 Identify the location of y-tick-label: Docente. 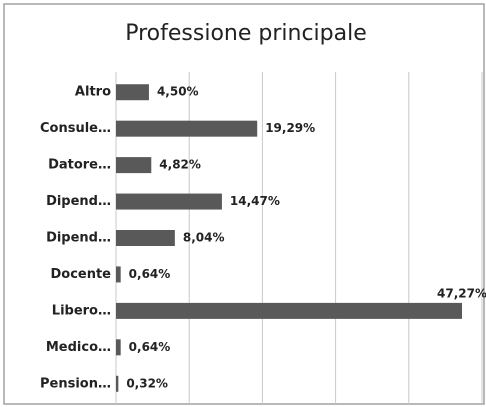
(80, 274).